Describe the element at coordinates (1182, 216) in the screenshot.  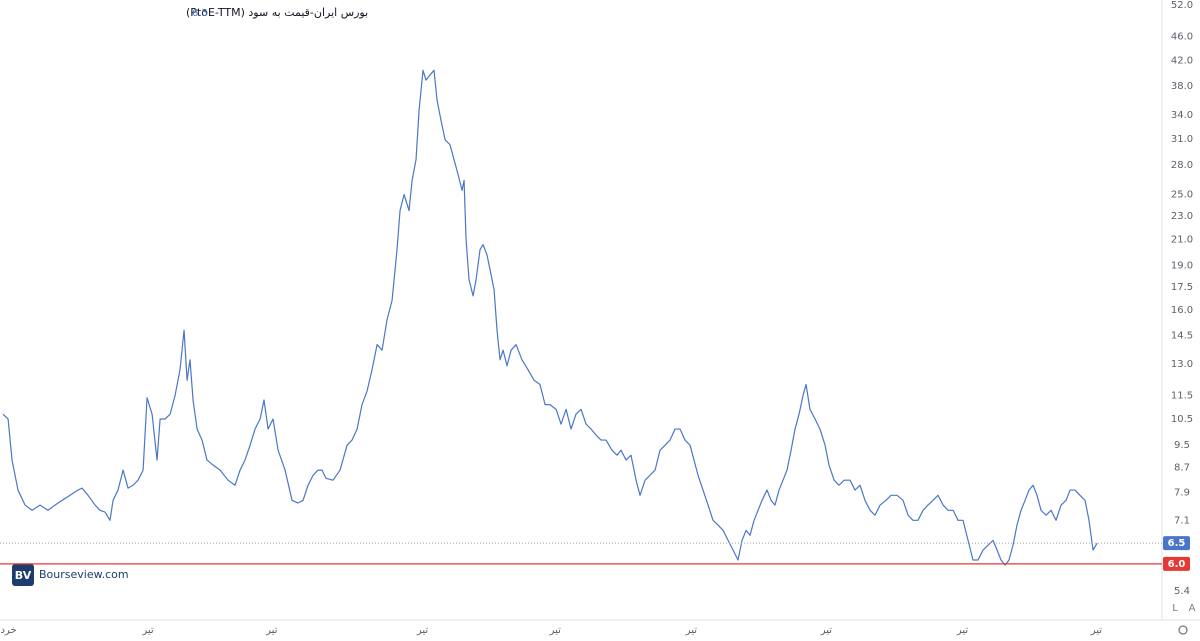
I see `y-tick-label: 23.0` at that location.